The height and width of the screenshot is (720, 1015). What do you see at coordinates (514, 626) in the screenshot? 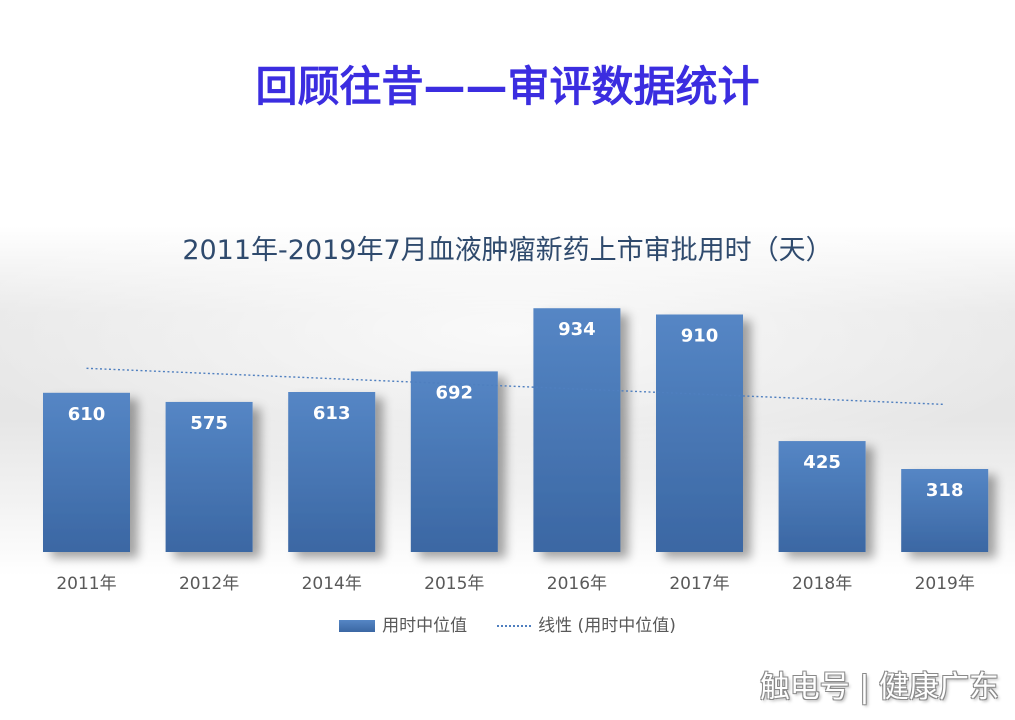
I see `legend-trendline-swatch` at bounding box center [514, 626].